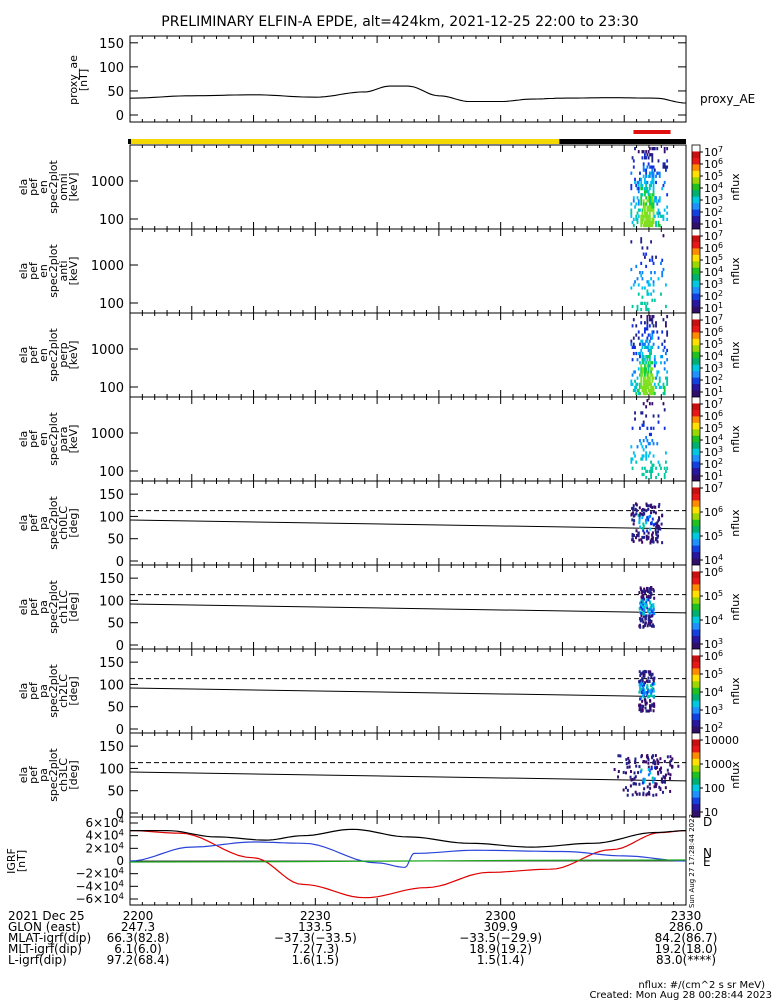 Image resolution: width=775 pixels, height=1000 pixels. What do you see at coordinates (107, 182) in the screenshot?
I see `energy-ytick-label: 1000` at bounding box center [107, 182].